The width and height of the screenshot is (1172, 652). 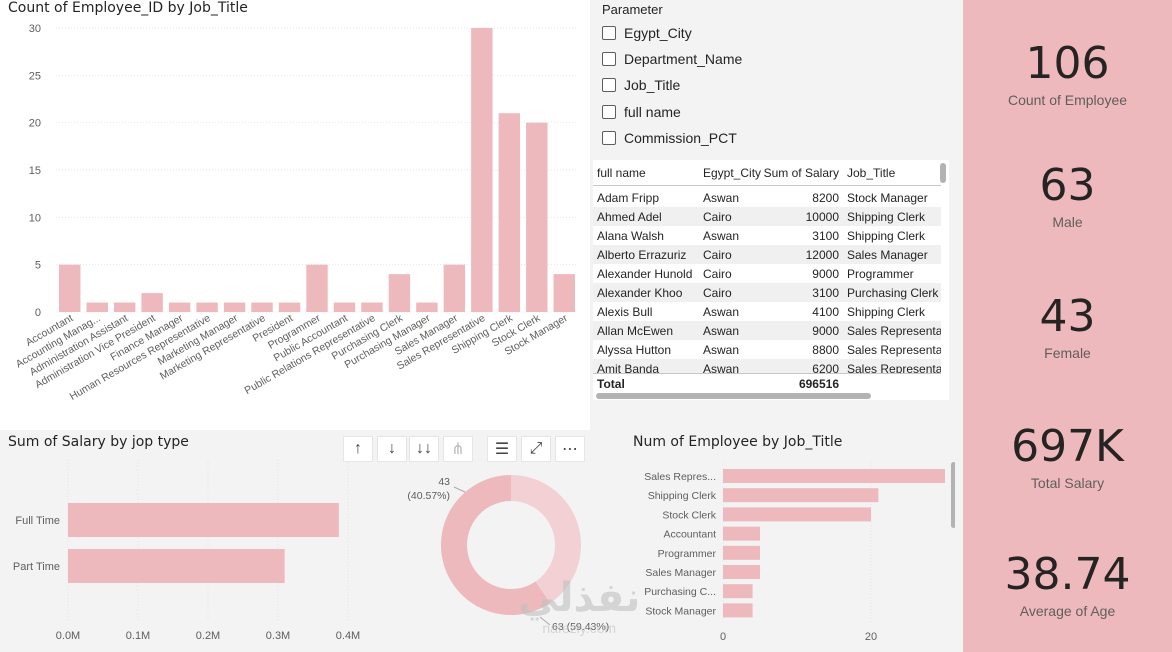 I want to click on more-options-icon: ⋯, so click(x=570, y=449).